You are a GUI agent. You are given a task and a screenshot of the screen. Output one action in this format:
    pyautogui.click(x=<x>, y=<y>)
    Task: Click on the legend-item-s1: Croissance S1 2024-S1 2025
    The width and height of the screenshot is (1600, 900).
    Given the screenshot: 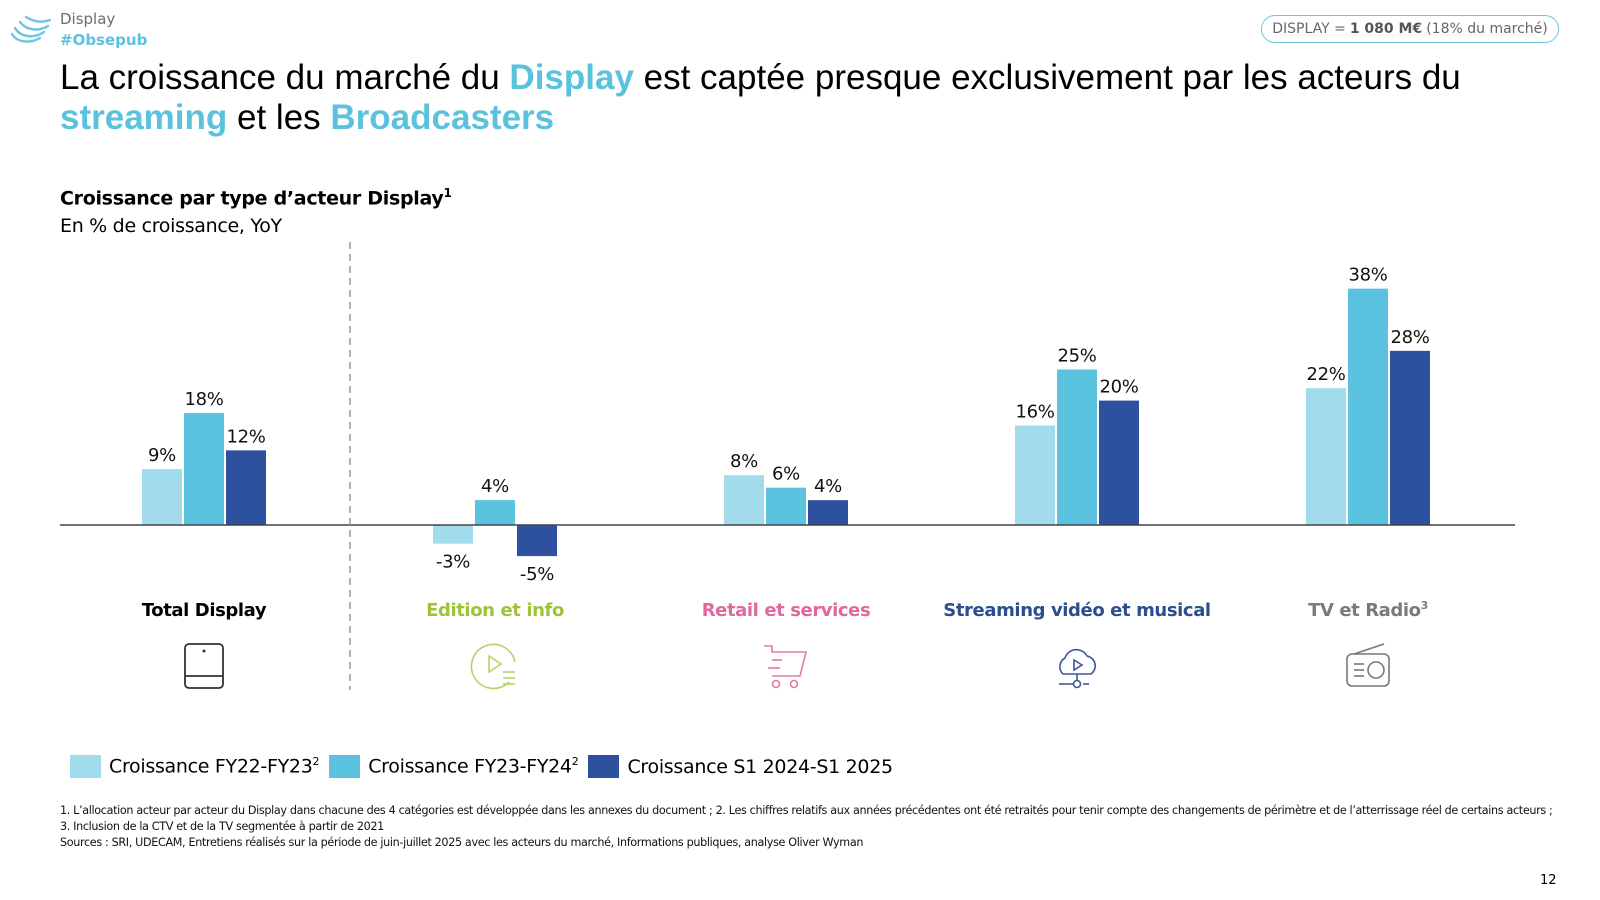 What is the action you would take?
    pyautogui.click(x=740, y=766)
    